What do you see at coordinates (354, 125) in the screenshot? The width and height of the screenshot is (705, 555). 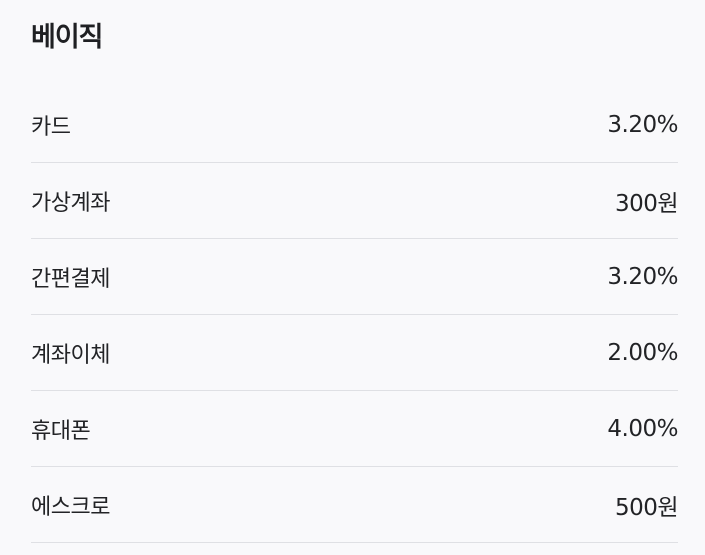 I see `fee-row-card: 카드 3.20%` at bounding box center [354, 125].